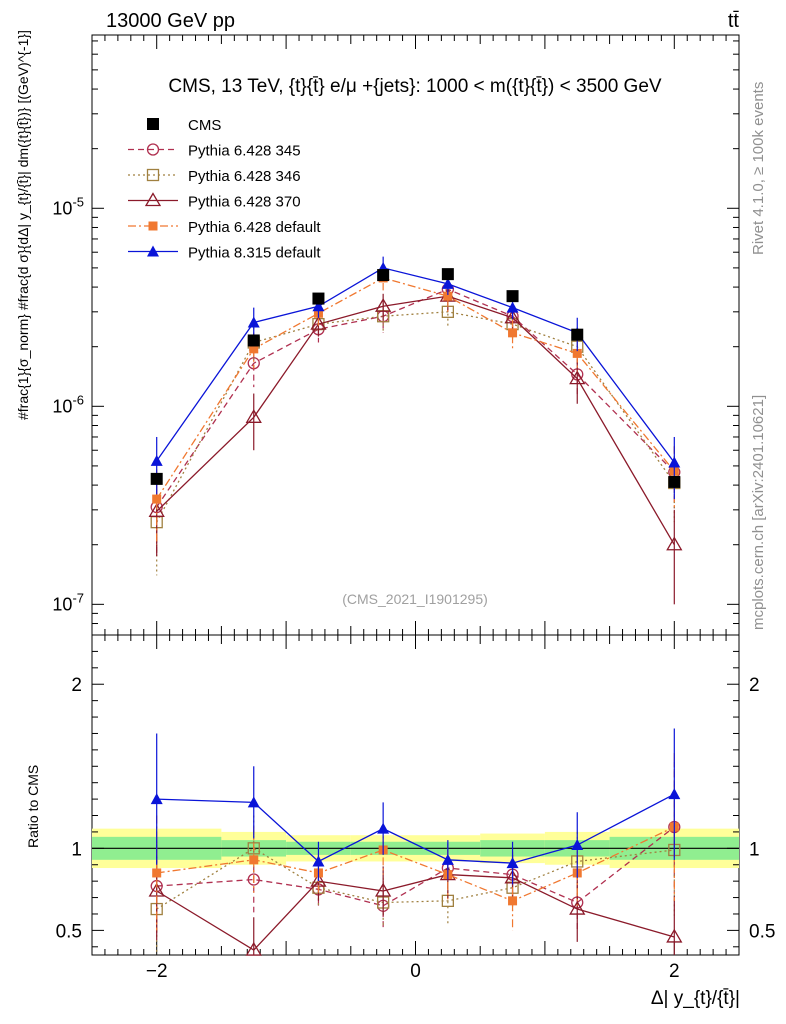  Describe the element at coordinates (253, 879) in the screenshot. I see `ratio-point-p345` at that location.